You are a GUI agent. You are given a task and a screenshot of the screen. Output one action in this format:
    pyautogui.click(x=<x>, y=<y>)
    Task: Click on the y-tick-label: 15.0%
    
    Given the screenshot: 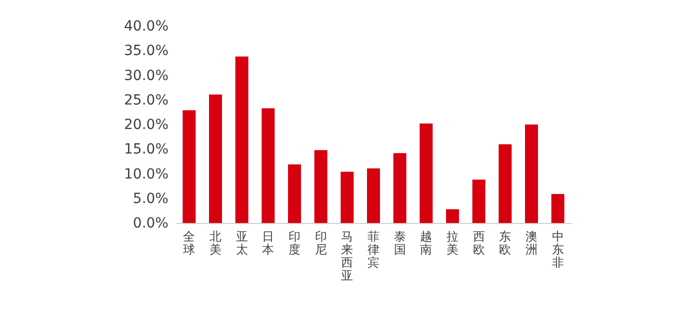 What is the action you would take?
    pyautogui.click(x=146, y=150)
    